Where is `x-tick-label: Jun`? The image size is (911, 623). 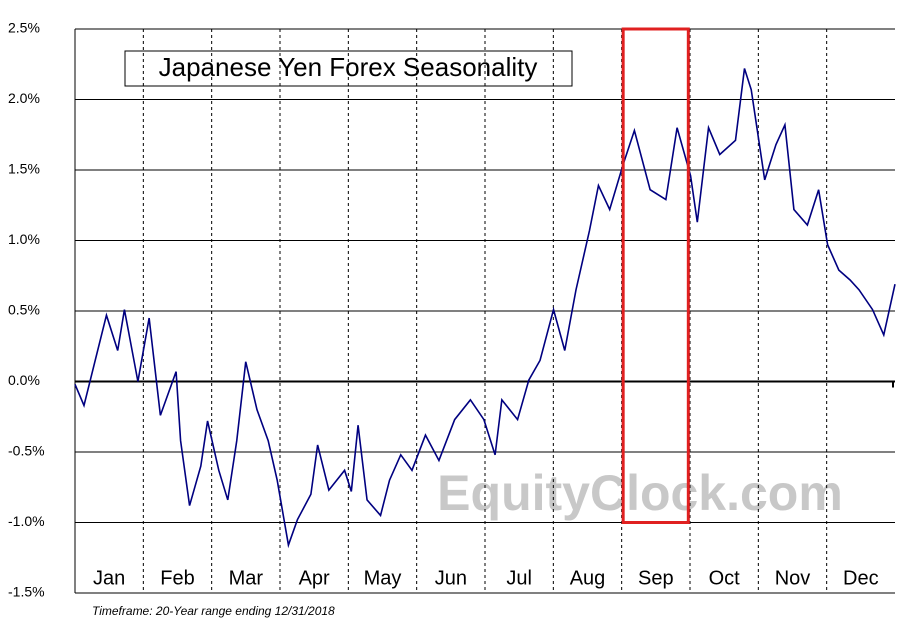
x-tick-label: Jun is located at coordinates (451, 578).